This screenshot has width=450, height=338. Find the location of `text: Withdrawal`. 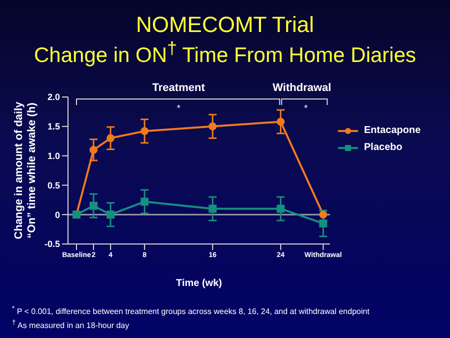

text: Withdrawal is located at coordinates (302, 88).